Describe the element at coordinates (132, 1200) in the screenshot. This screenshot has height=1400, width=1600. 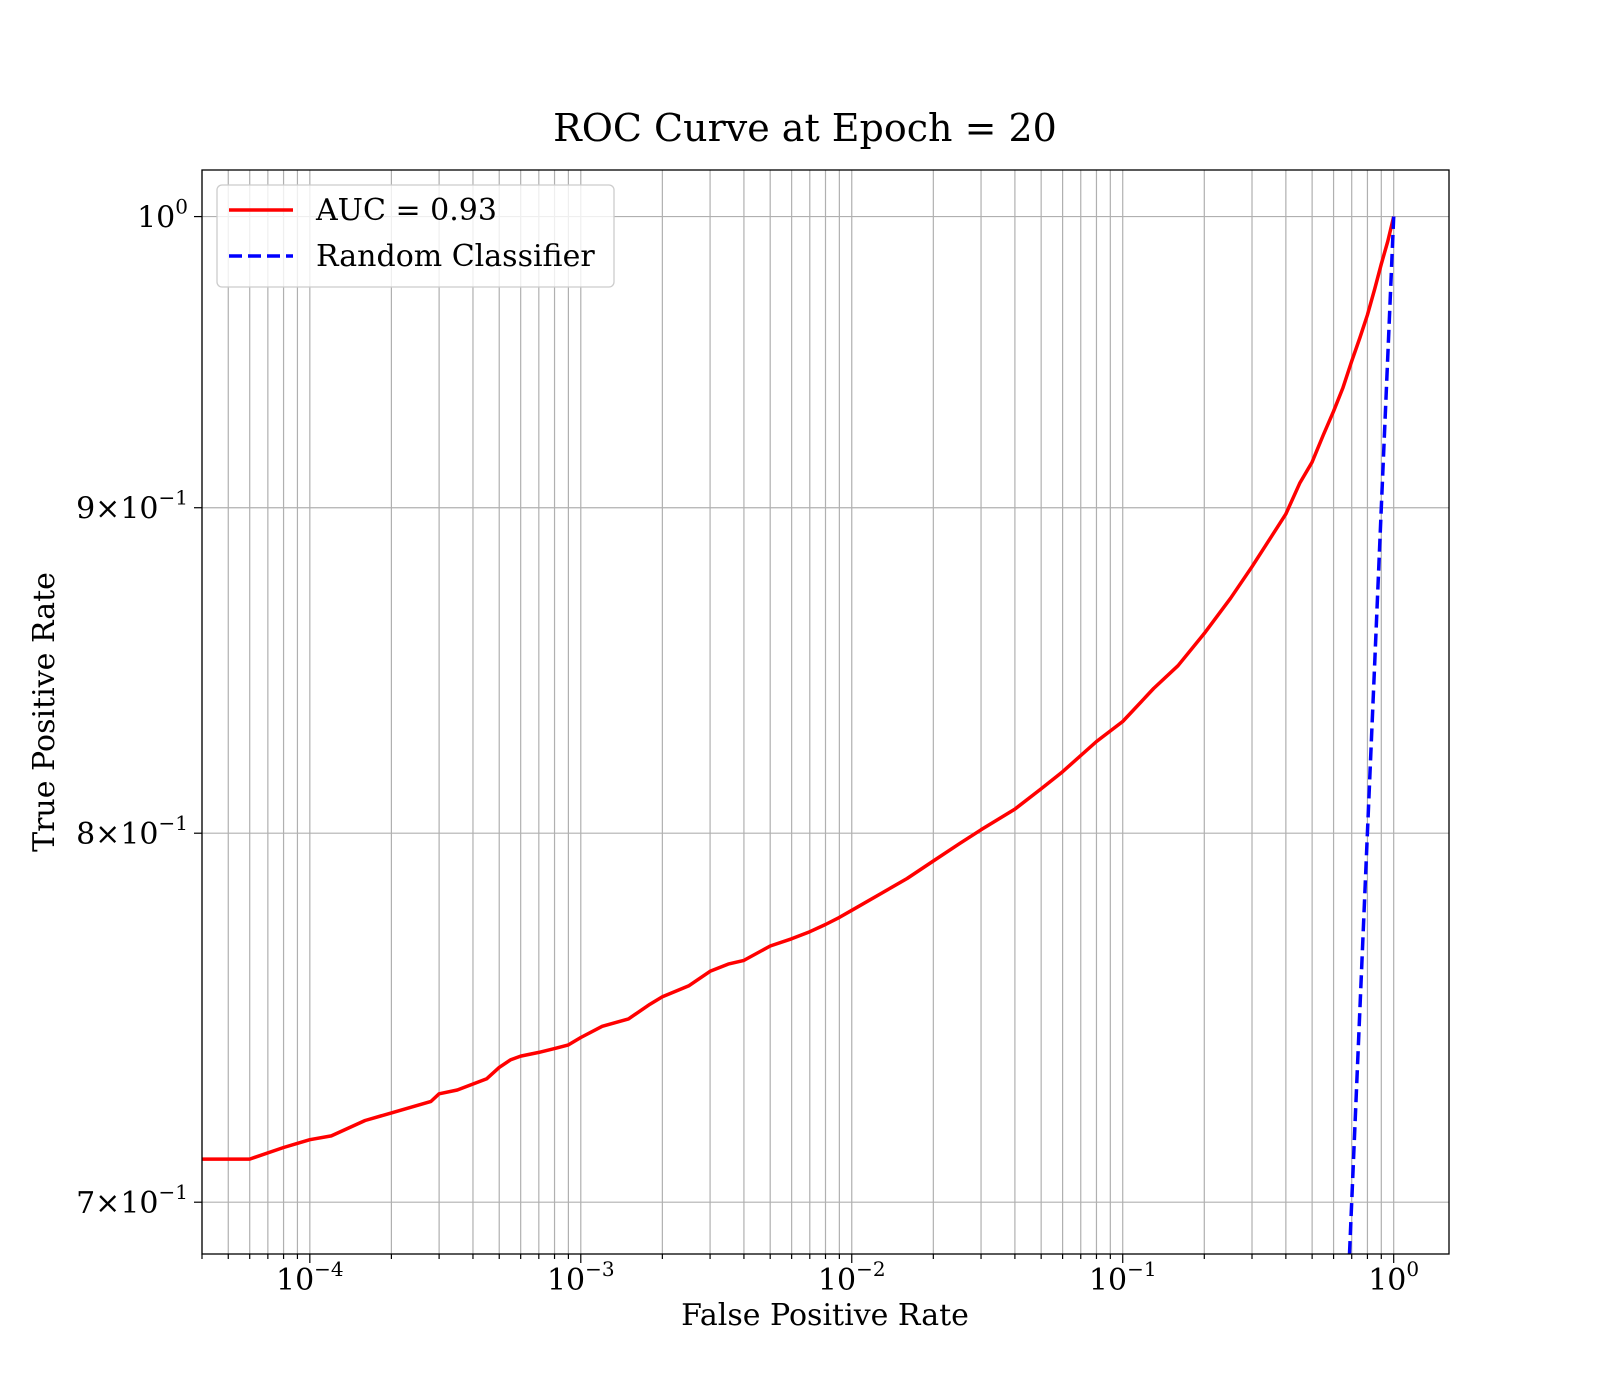
I see `y-tick-label: 7×10⁻¹` at that location.